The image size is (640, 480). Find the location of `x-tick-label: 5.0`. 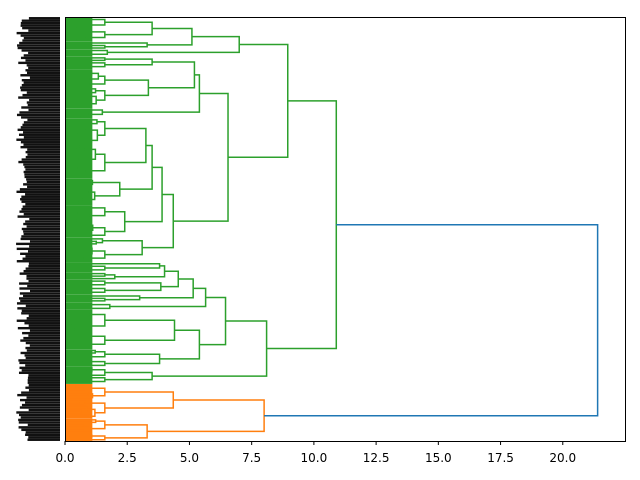

x-tick-label: 5.0 is located at coordinates (189, 458).